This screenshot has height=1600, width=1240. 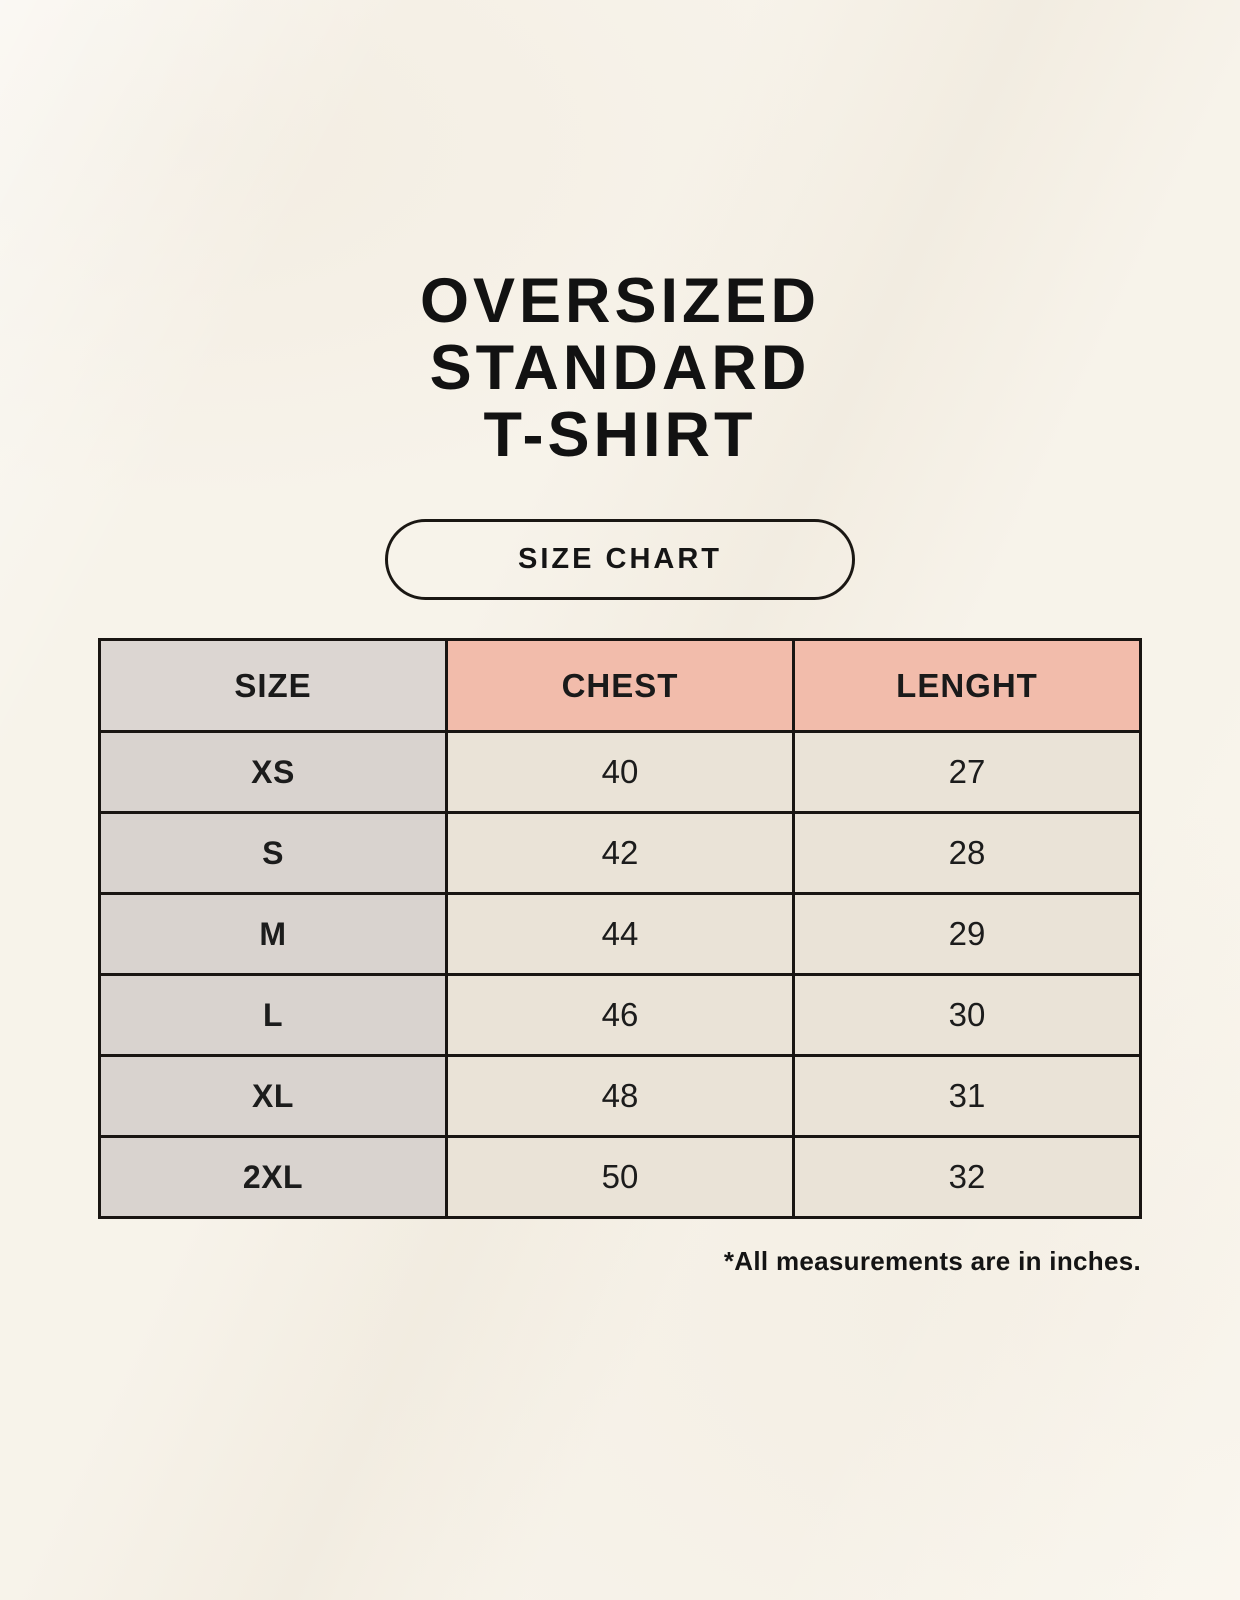 I want to click on length-cell: 32, so click(x=967, y=1177).